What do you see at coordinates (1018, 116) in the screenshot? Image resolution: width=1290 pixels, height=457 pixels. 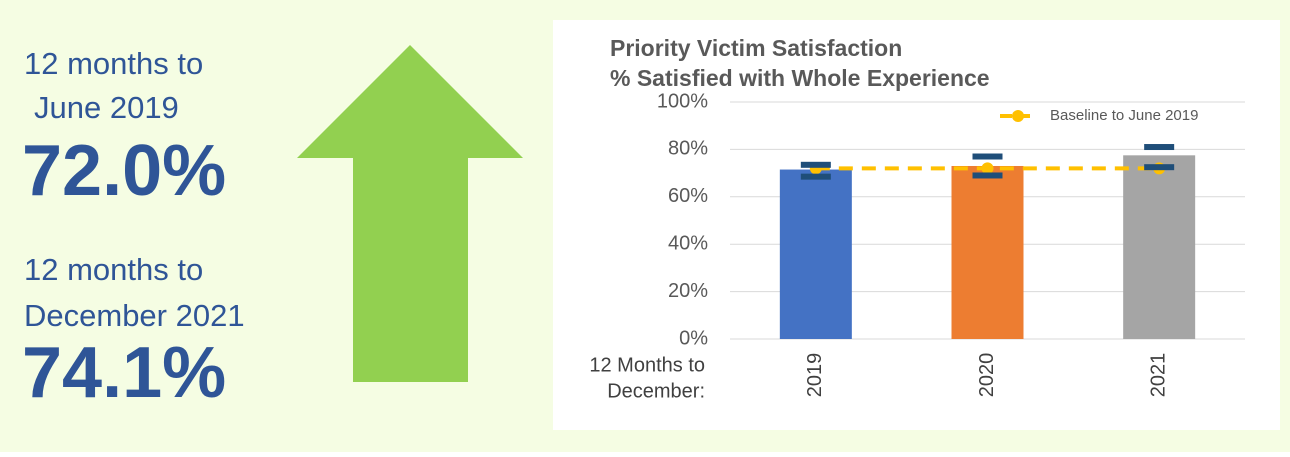 I see `legend-marker` at bounding box center [1018, 116].